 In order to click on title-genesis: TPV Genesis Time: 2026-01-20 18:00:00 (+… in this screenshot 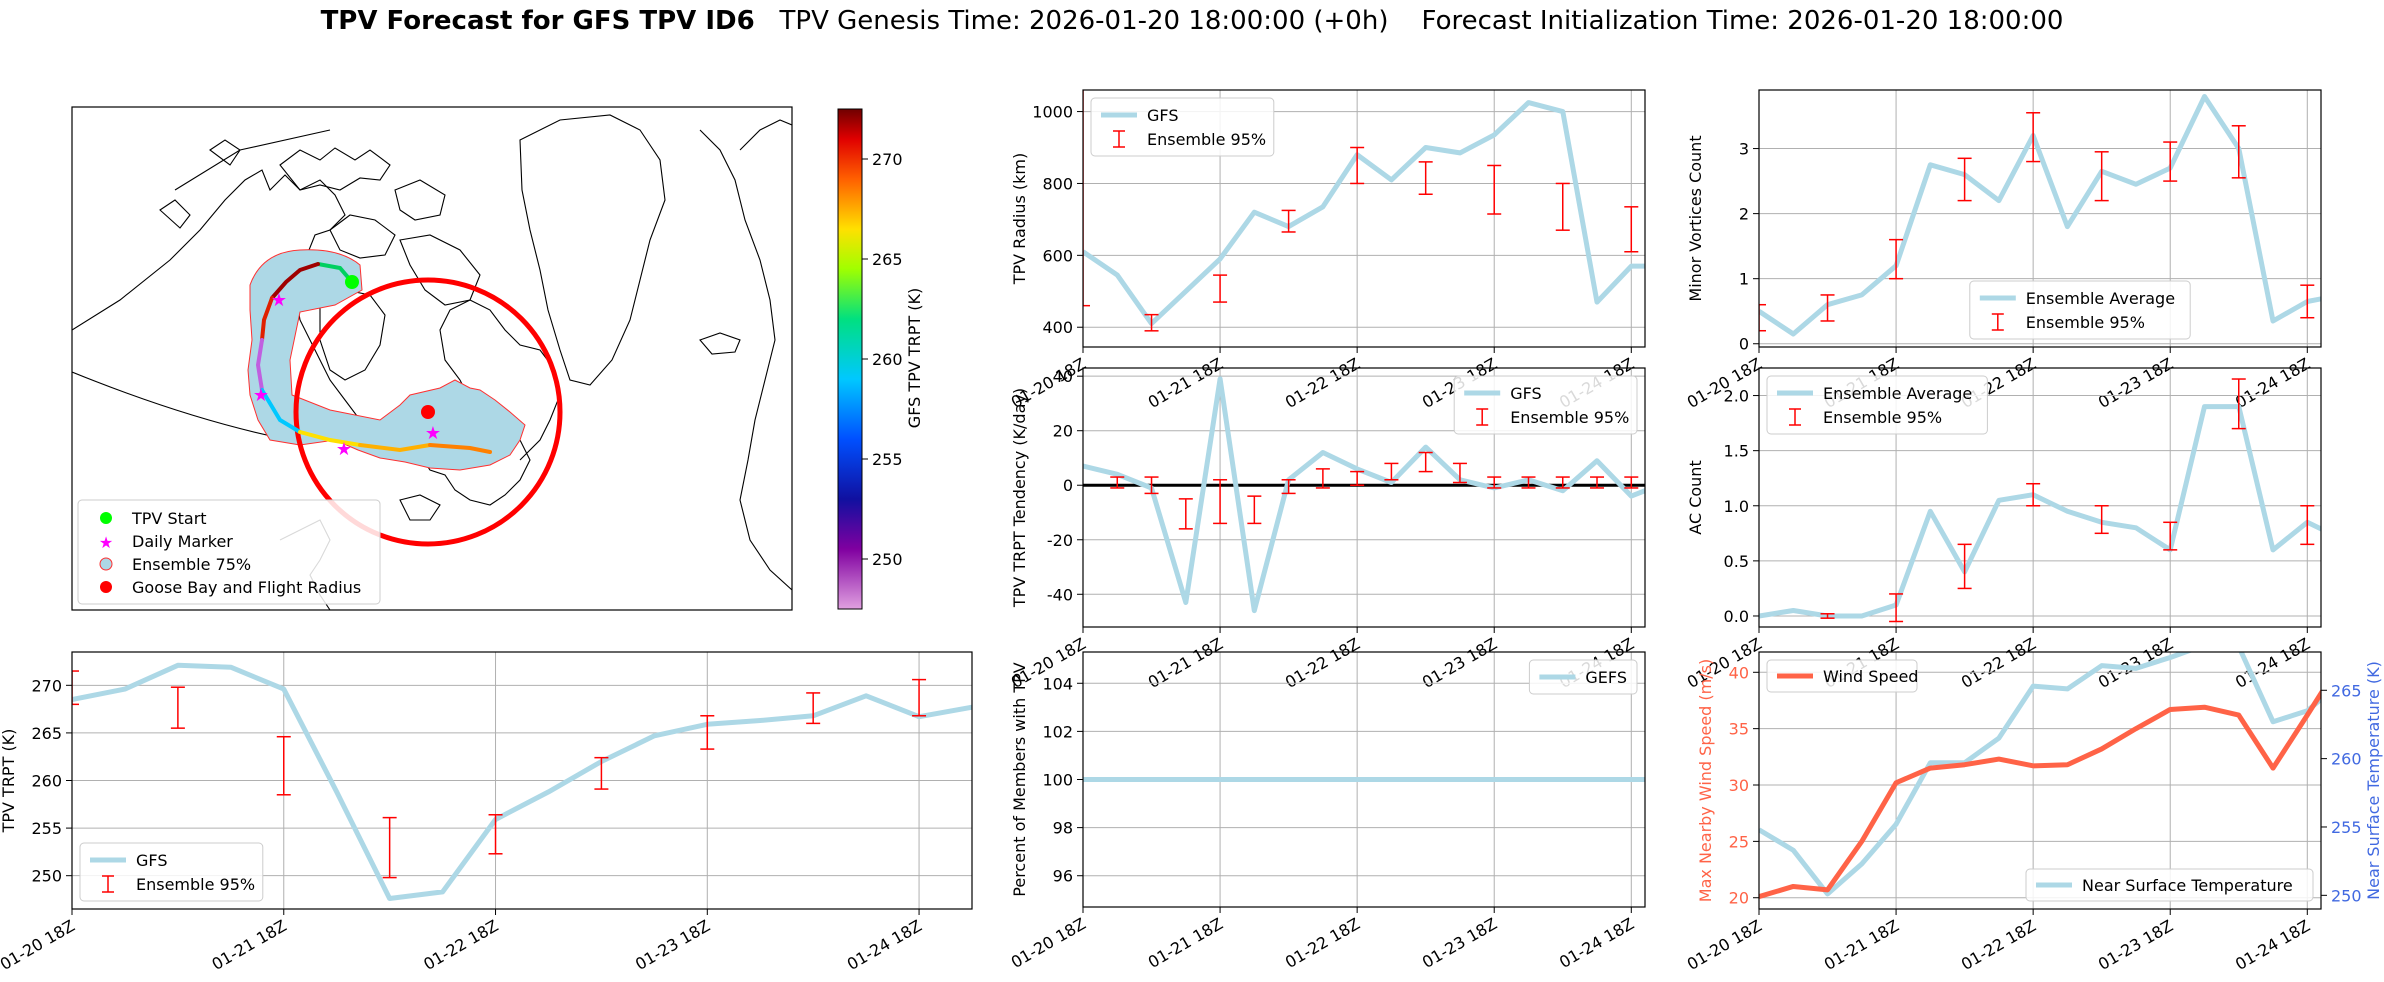, I will do `click(1084, 21)`.